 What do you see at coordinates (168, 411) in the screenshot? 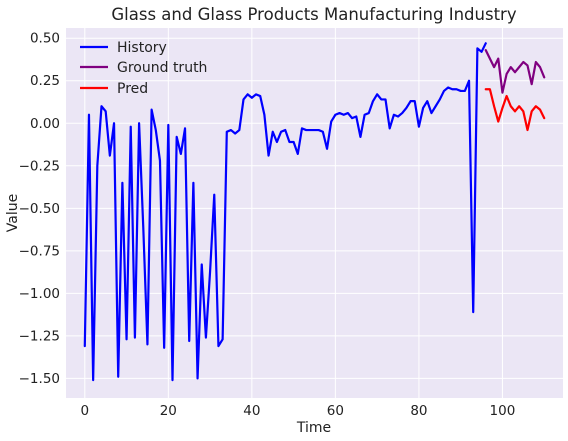
I see `x-tick-label: 20` at bounding box center [168, 411].